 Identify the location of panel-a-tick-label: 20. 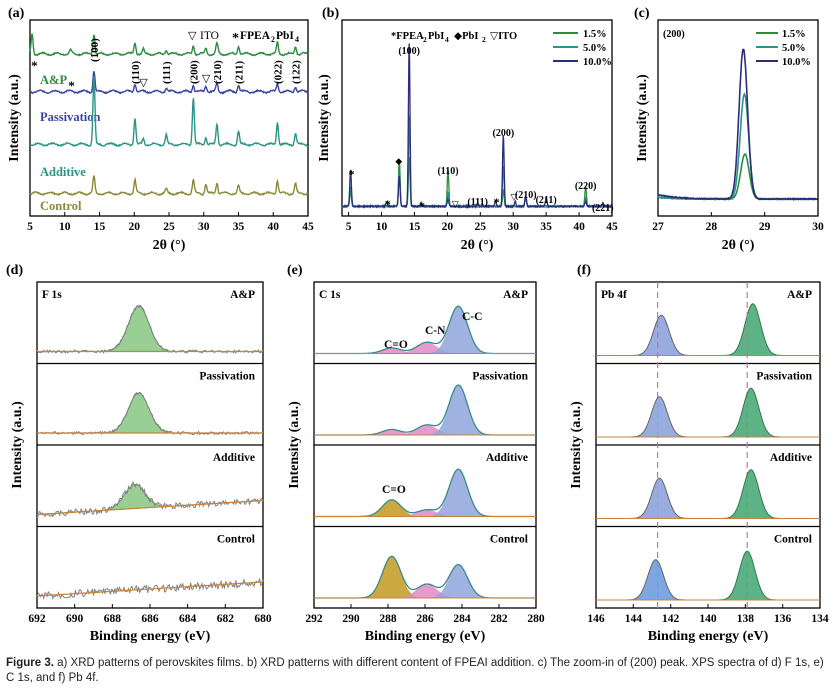
(135, 227).